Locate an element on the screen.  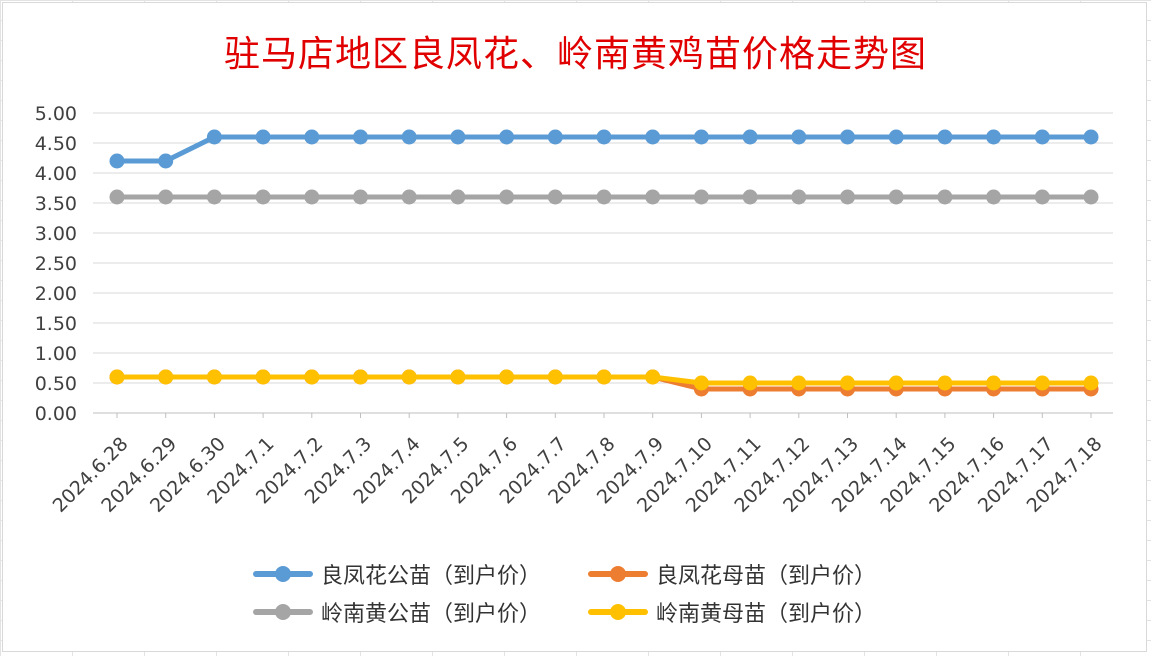
y-tick-label: 2.50 is located at coordinates (56, 264).